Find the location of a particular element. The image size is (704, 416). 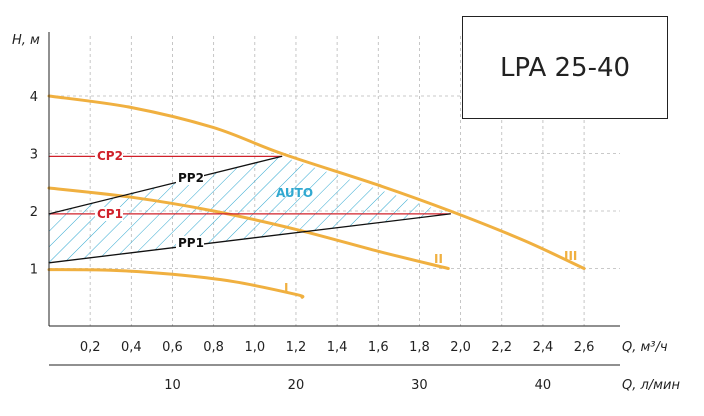

x-tick-label: 1,6 is located at coordinates (378, 347).